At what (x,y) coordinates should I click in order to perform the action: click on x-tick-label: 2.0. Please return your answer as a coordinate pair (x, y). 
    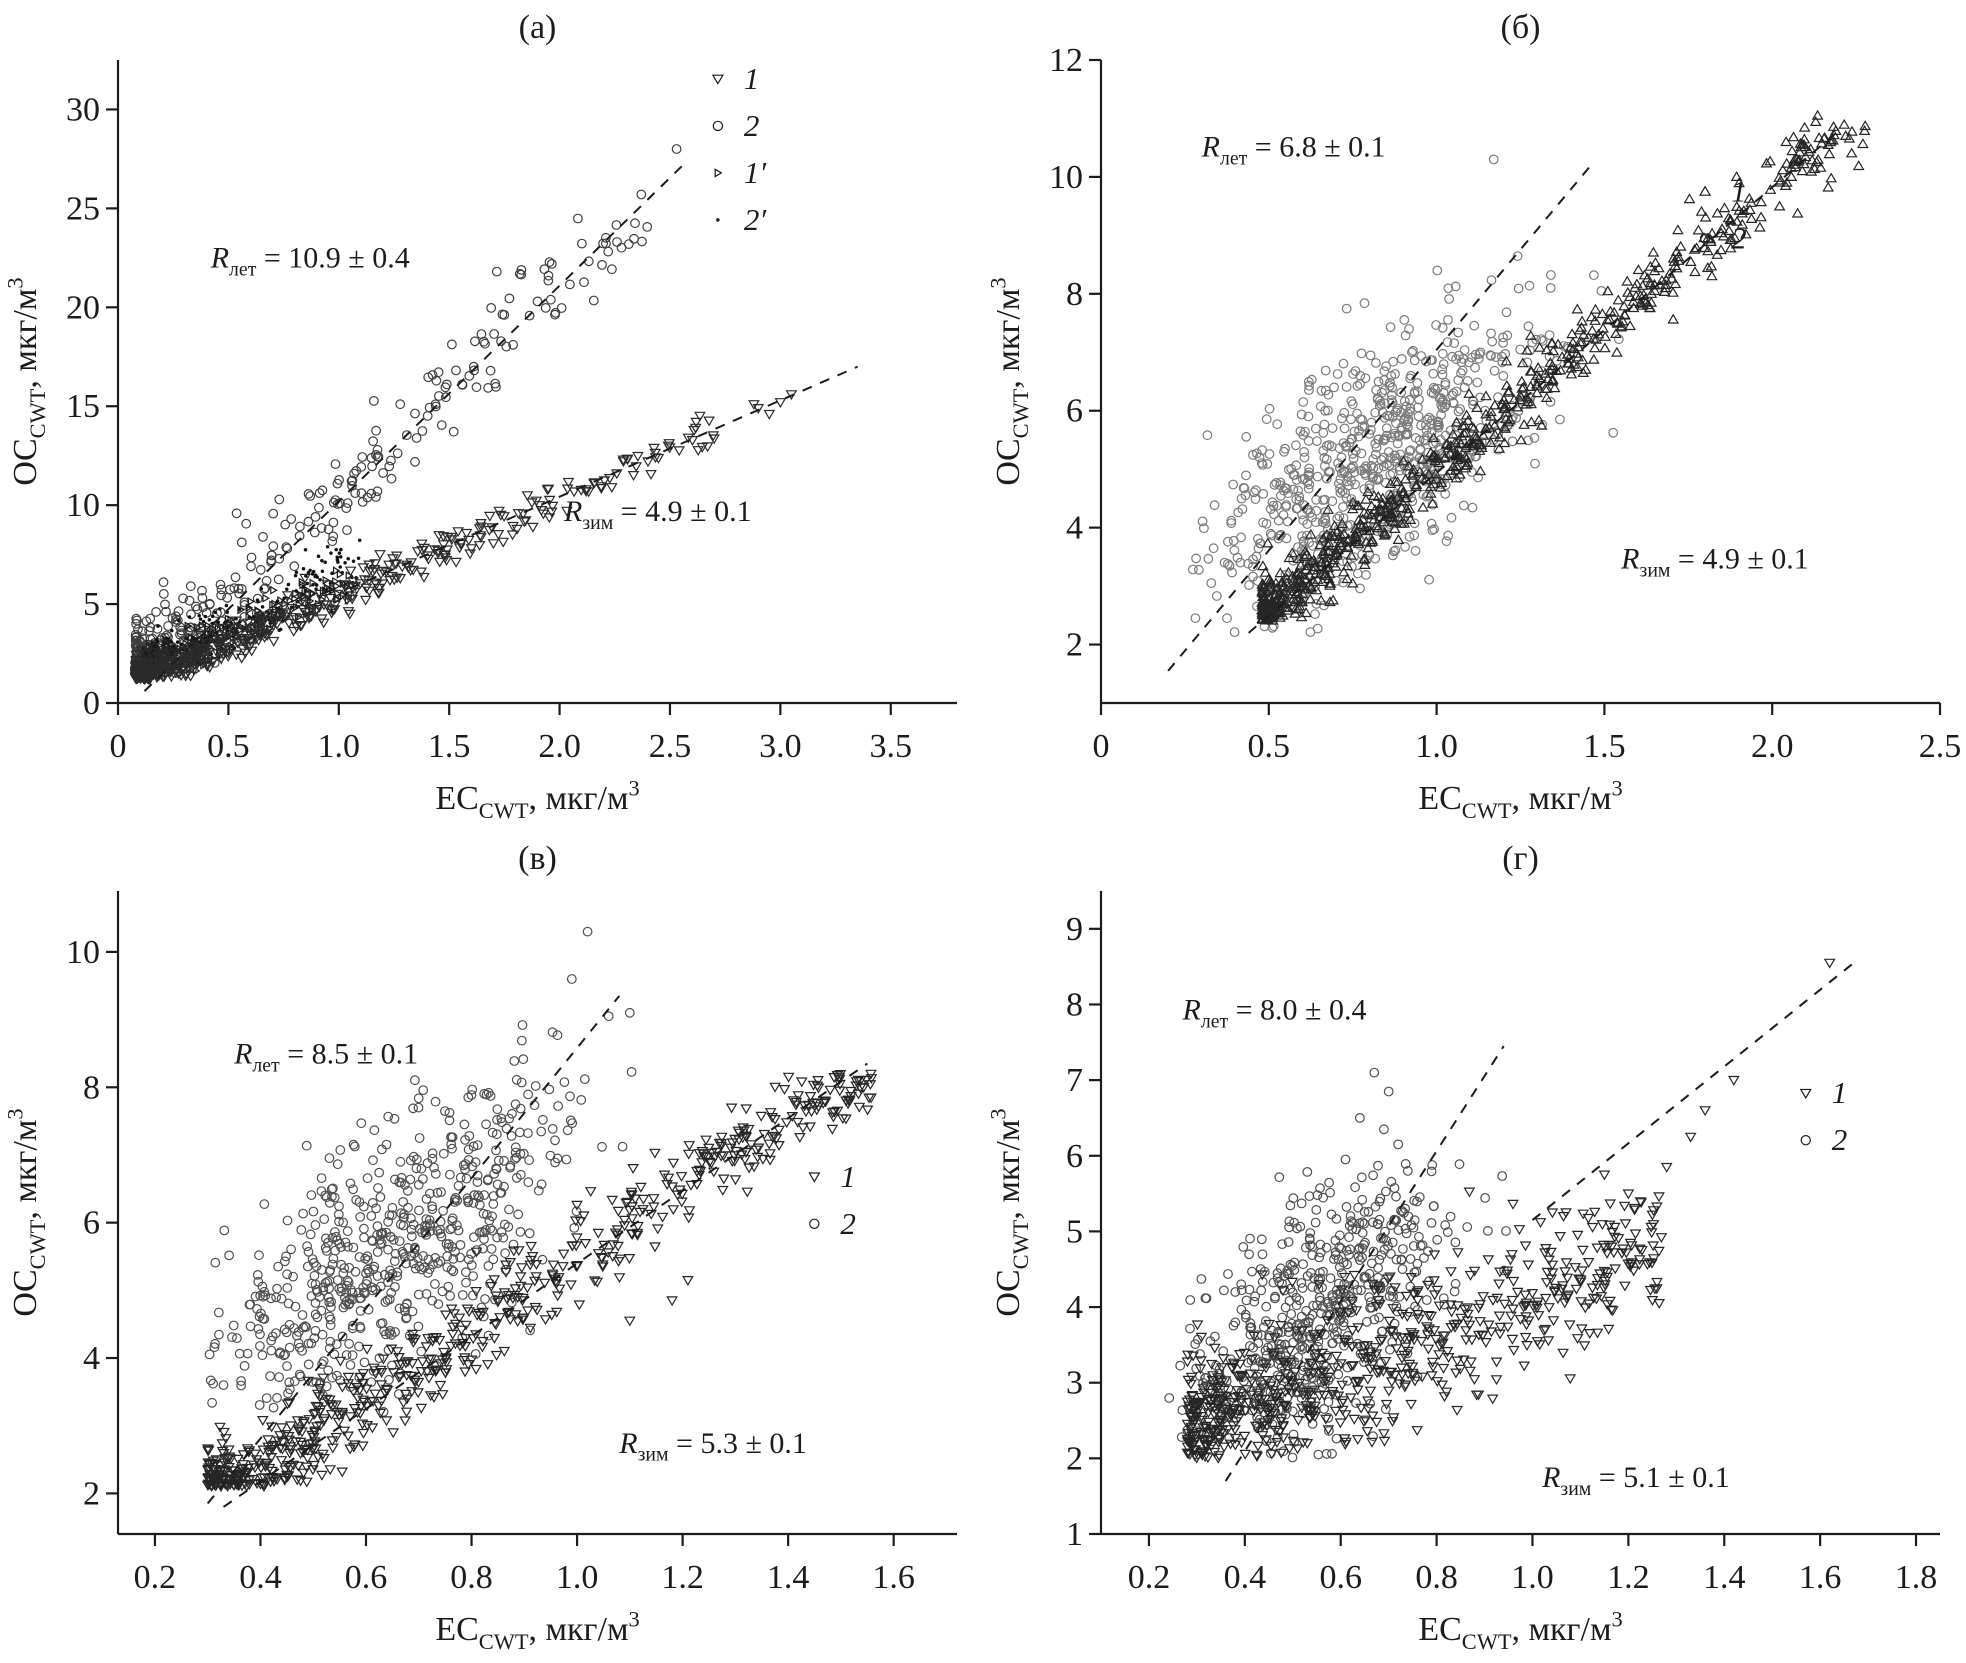
    Looking at the image, I should click on (1772, 746).